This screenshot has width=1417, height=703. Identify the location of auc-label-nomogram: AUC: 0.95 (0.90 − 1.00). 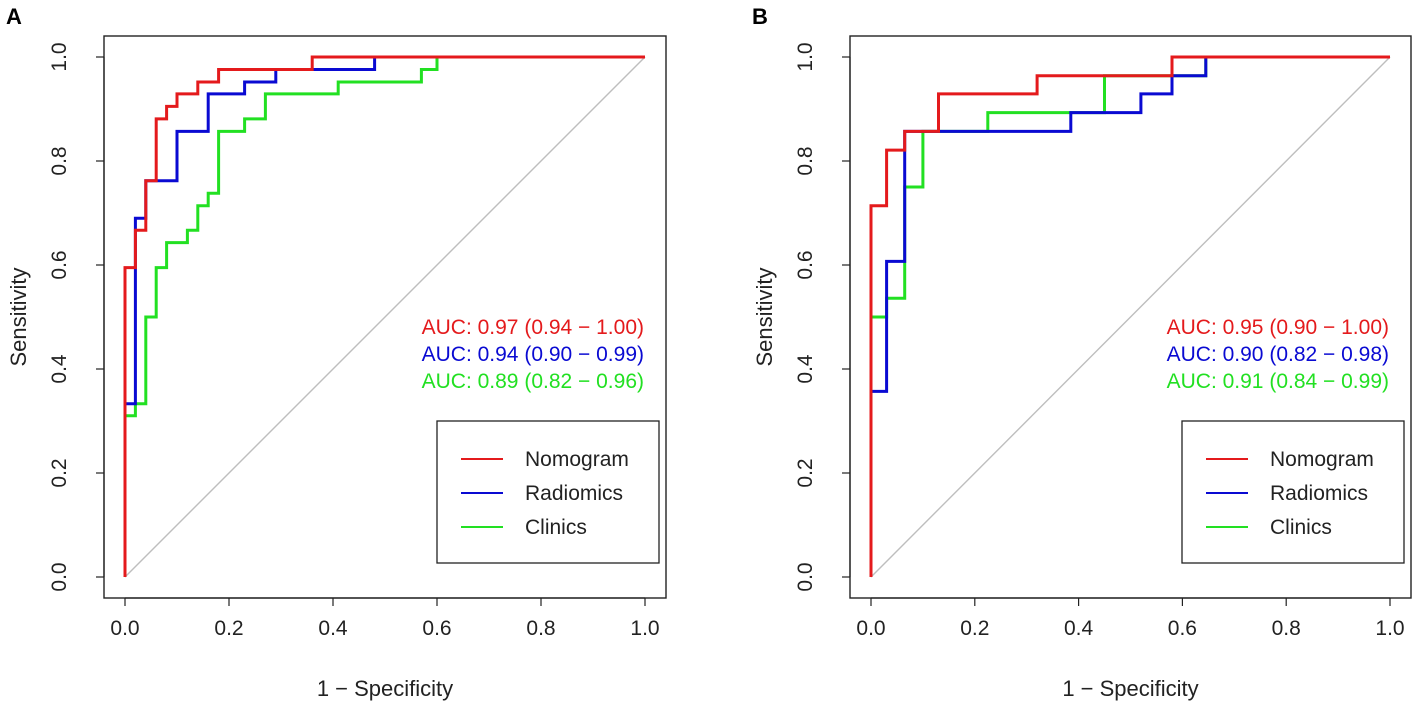
(1278, 327).